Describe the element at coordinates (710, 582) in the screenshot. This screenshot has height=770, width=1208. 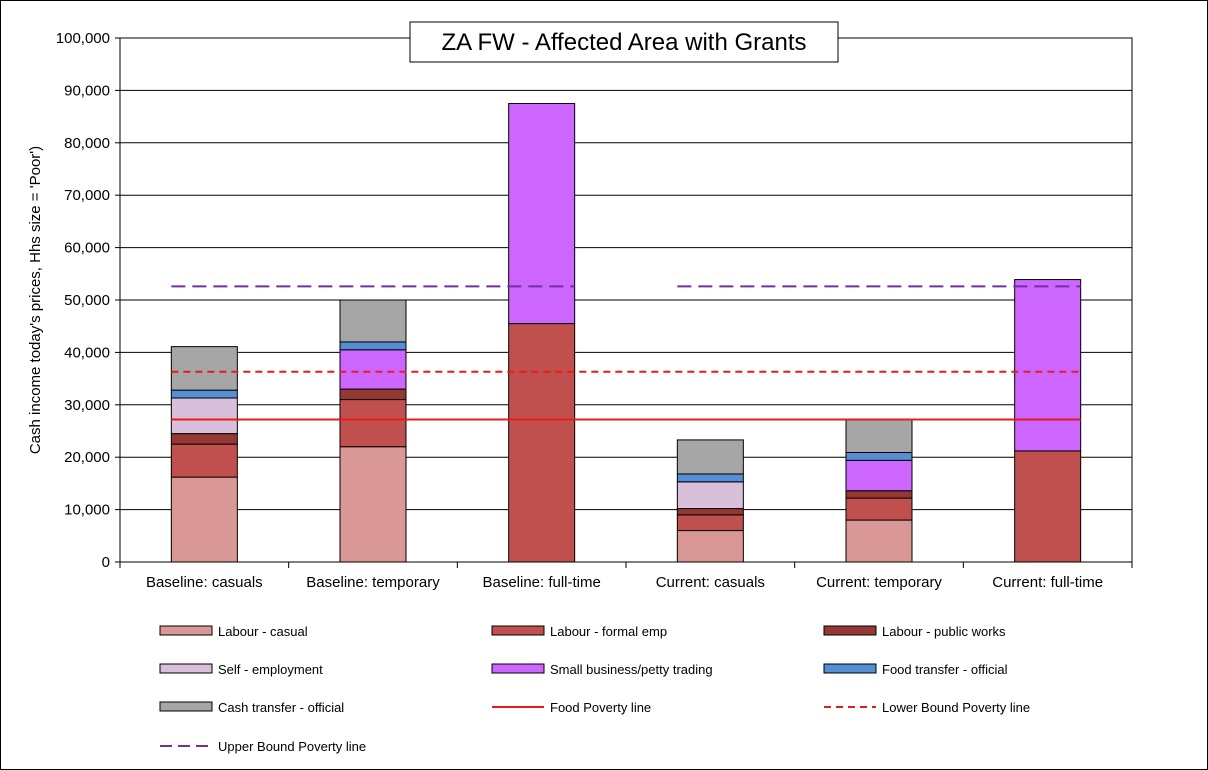
I see `x-tick-label: Current: casuals` at that location.